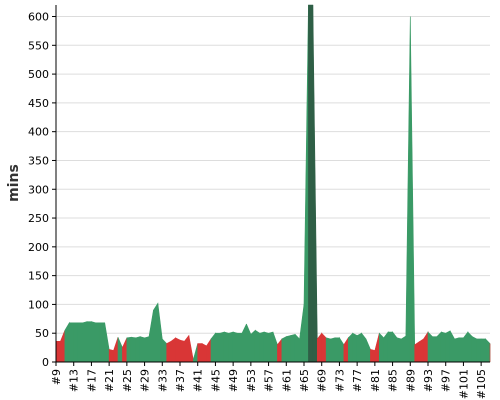 Image resolution: width=500 pixels, height=400 pixels. I want to click on x-tick-label: #49, so click(233, 380).